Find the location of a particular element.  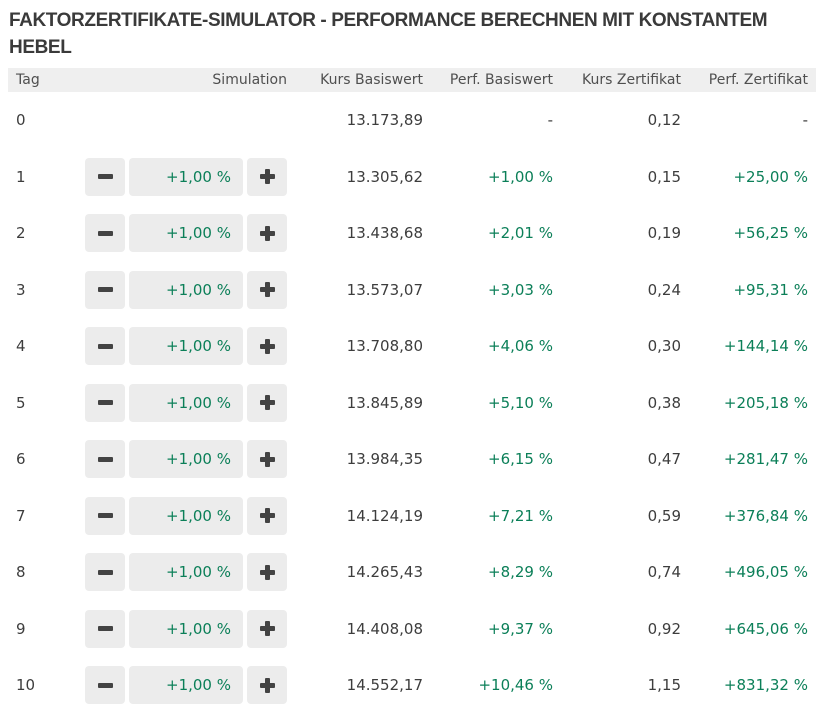

kurs-zertifikat-cell: 0,12 is located at coordinates (664, 120).